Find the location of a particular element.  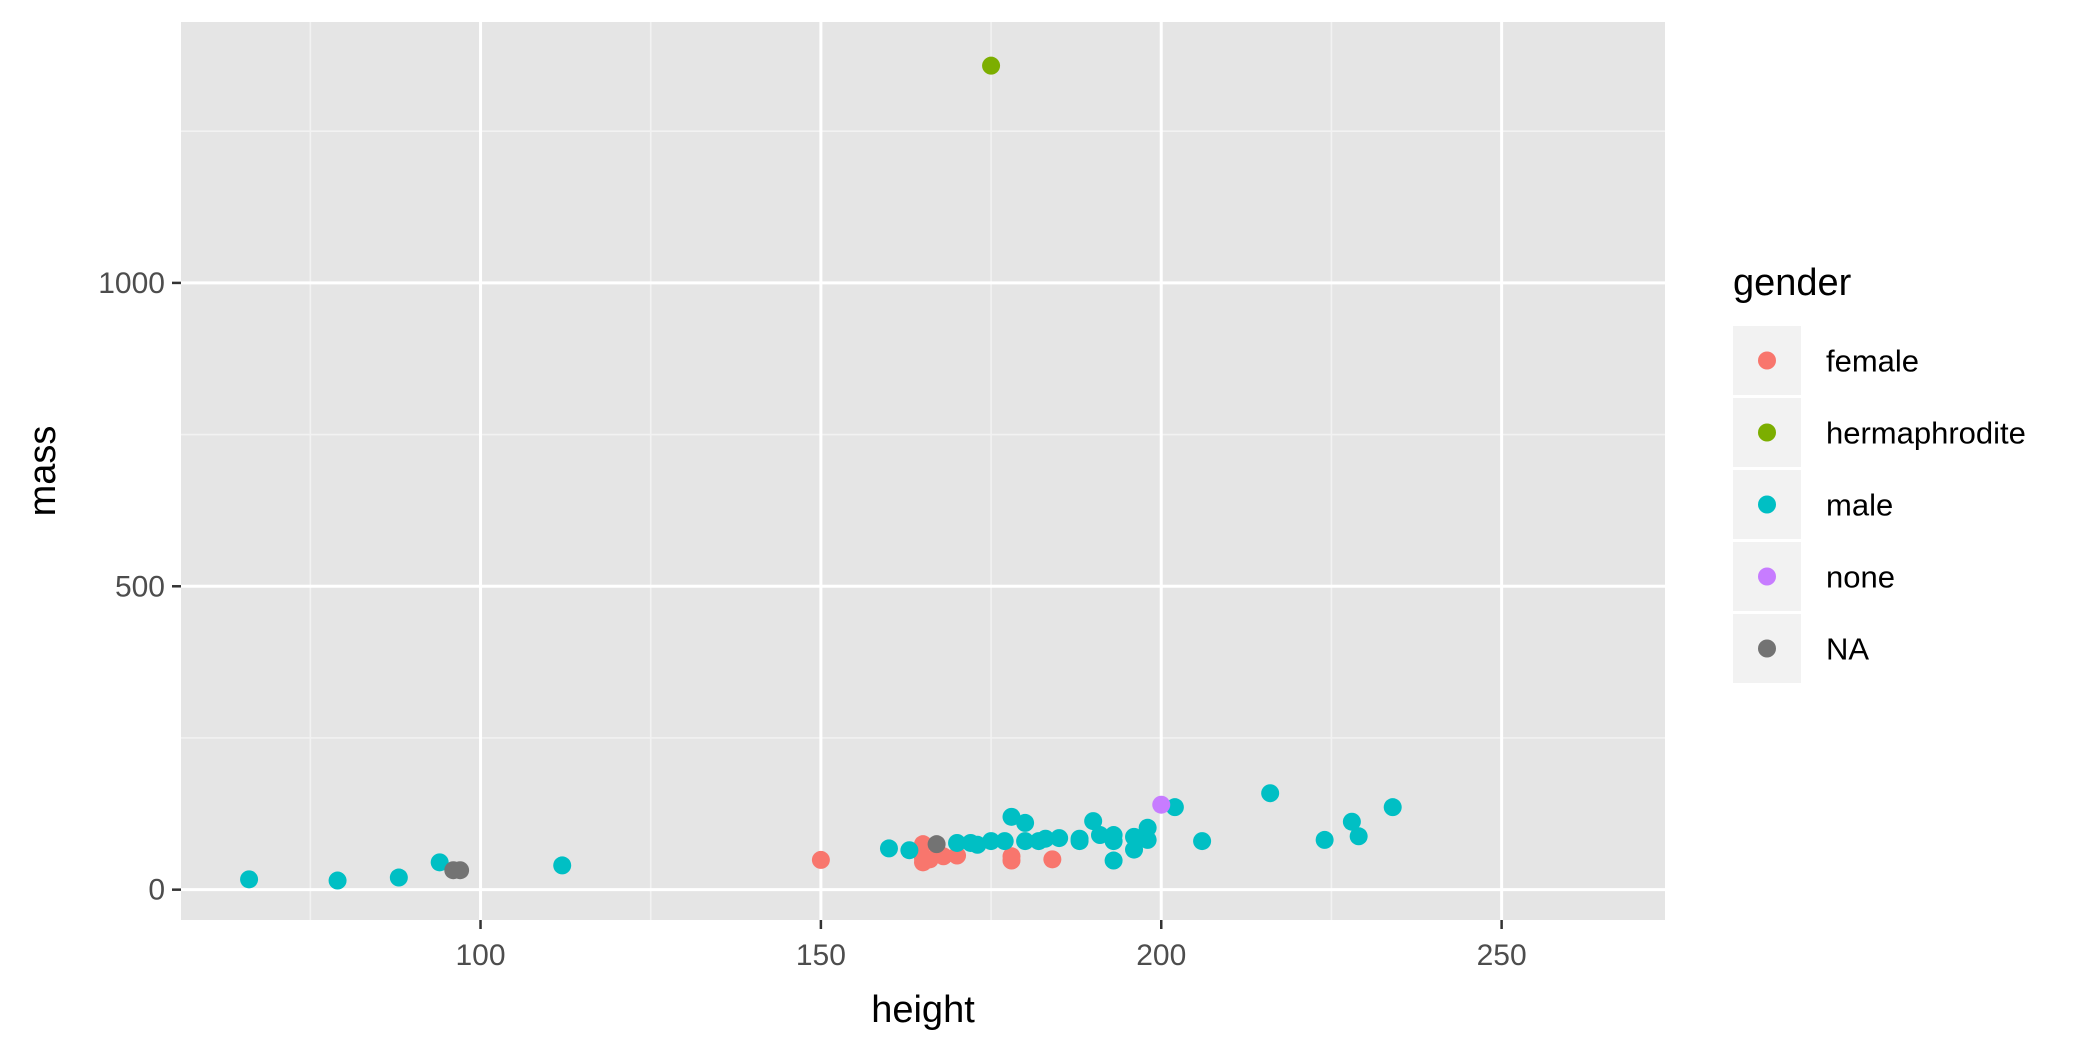

legend-label: male is located at coordinates (1859, 505).